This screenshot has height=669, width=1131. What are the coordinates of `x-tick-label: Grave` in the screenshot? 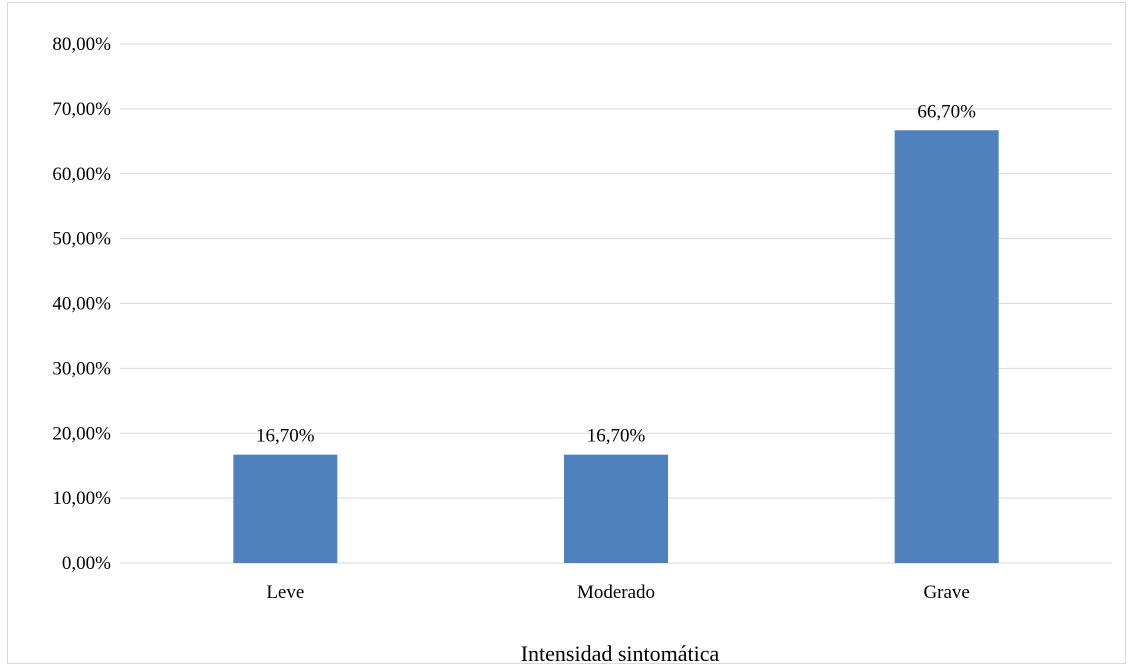 It's located at (946, 592).